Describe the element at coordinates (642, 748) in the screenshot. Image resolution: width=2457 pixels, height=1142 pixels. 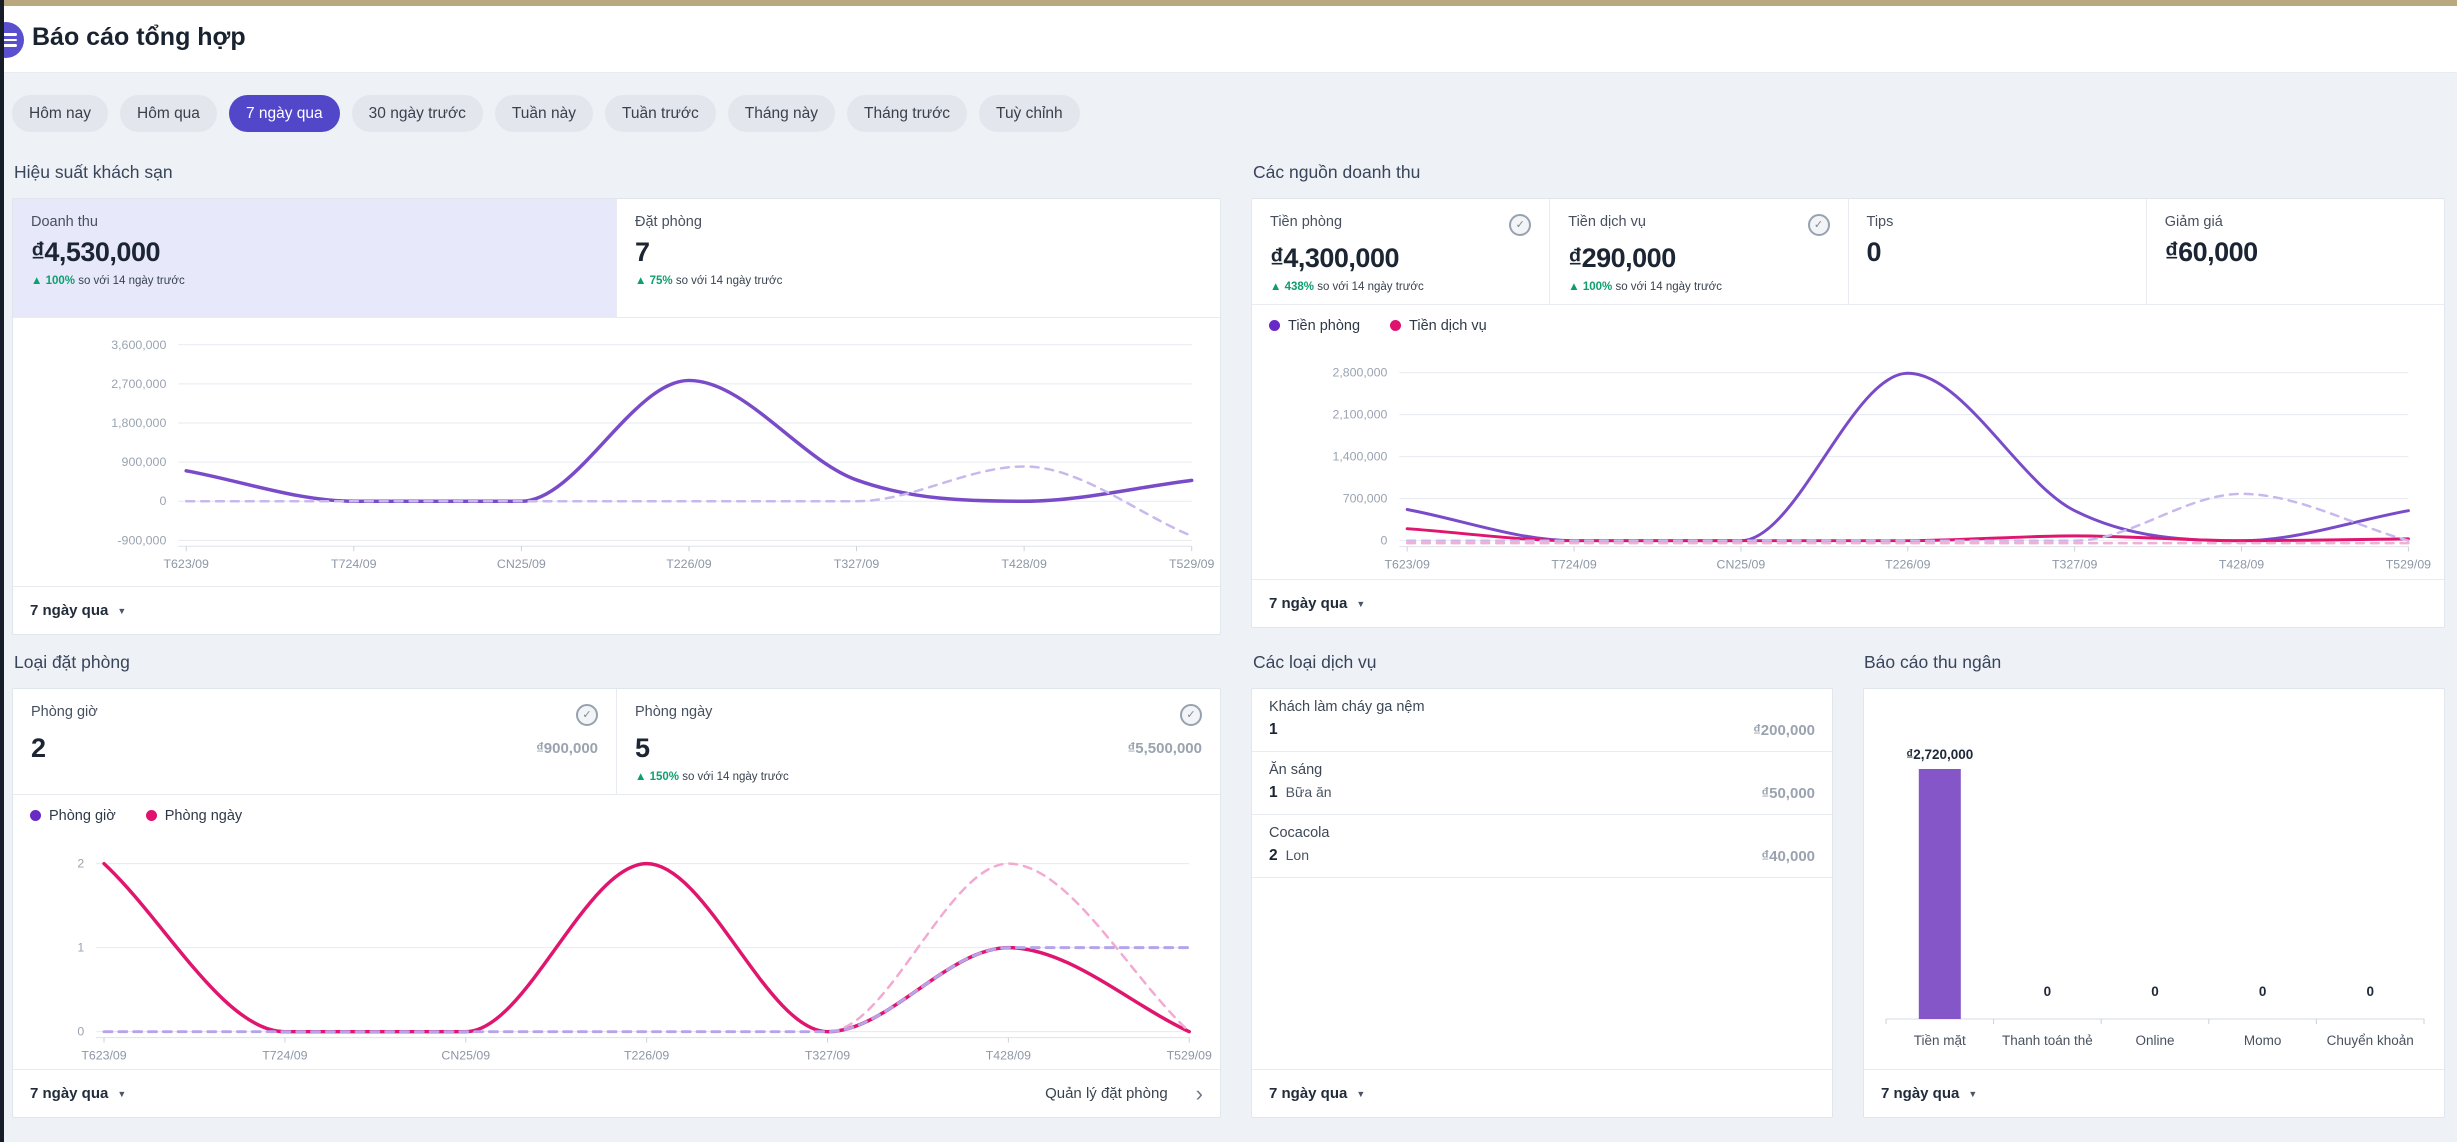
I see `stat-value: 5` at that location.